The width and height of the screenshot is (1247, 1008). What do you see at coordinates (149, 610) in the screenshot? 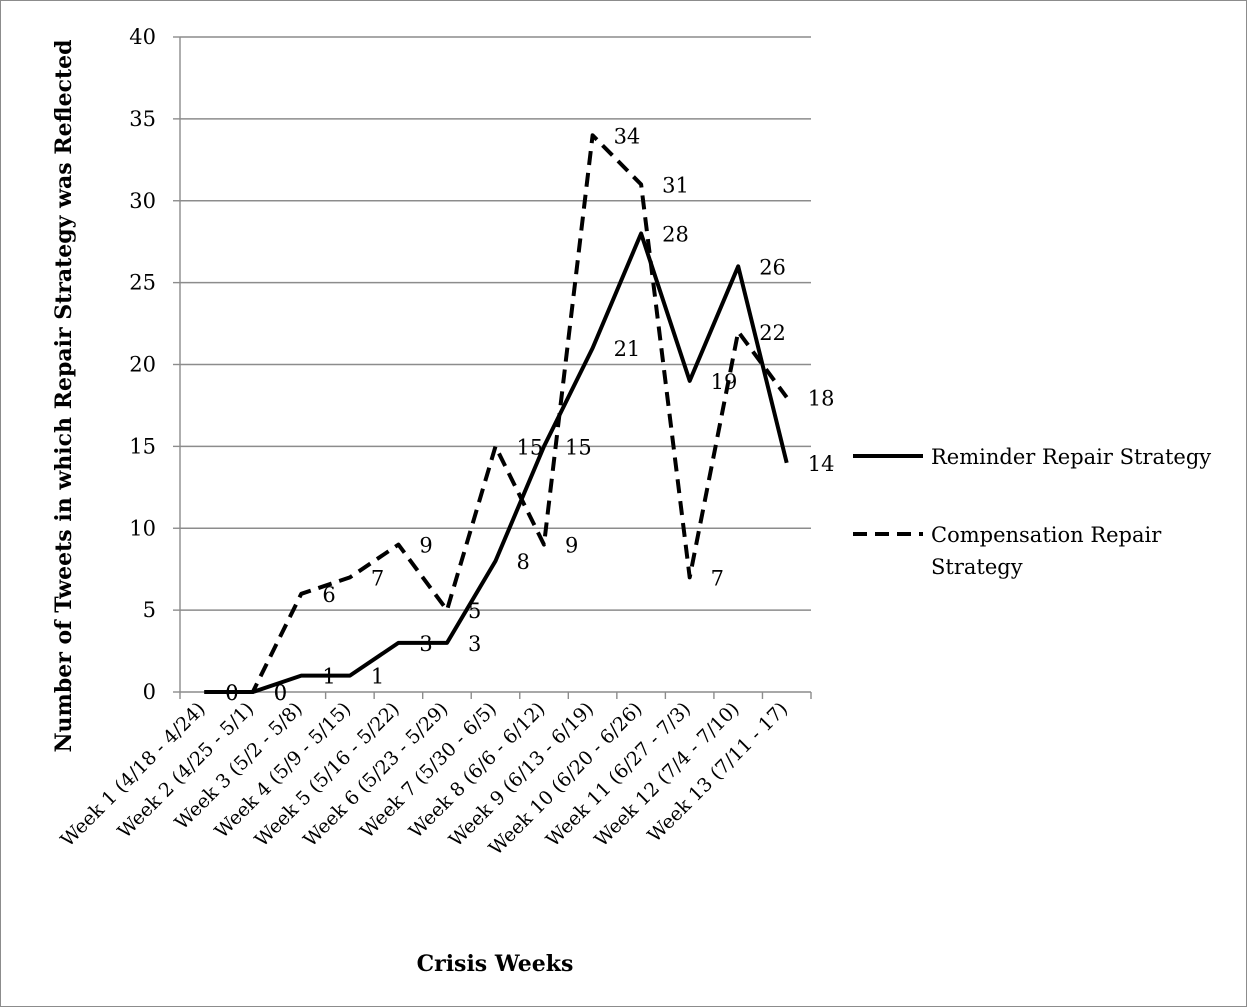
I see `y-tick-label: 5` at bounding box center [149, 610].